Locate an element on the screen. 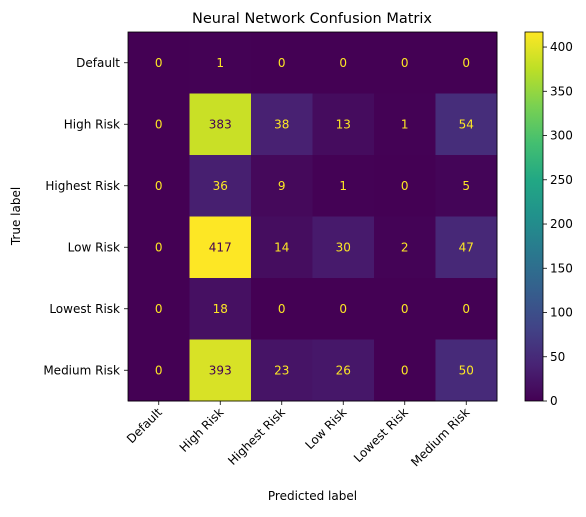 The width and height of the screenshot is (586, 517). colorbar-ticks: 0 50 100 150 200 250 300 350 400 is located at coordinates (558, 224).